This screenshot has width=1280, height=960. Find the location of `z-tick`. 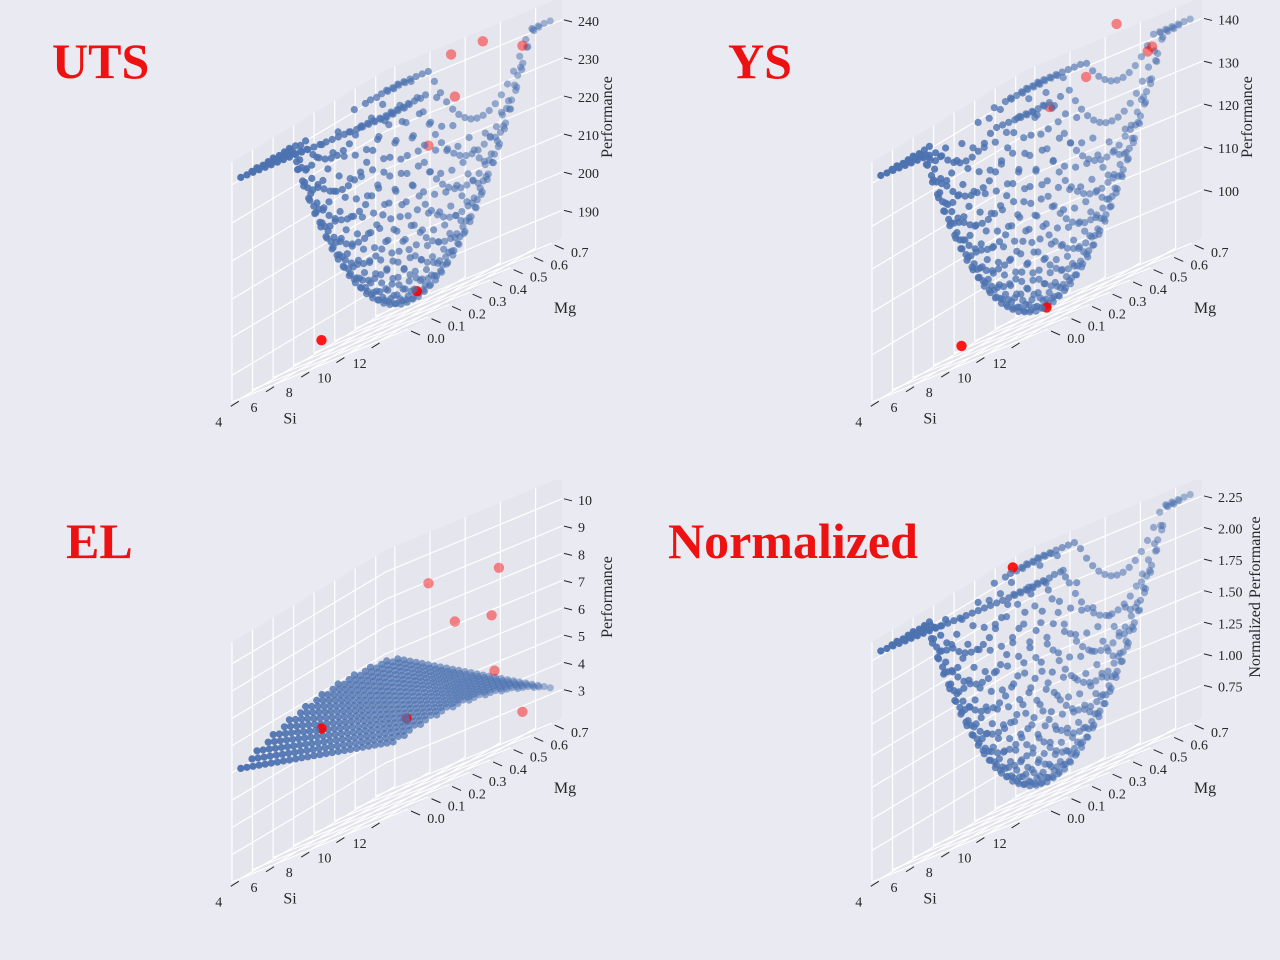

z-tick is located at coordinates (568, 663).